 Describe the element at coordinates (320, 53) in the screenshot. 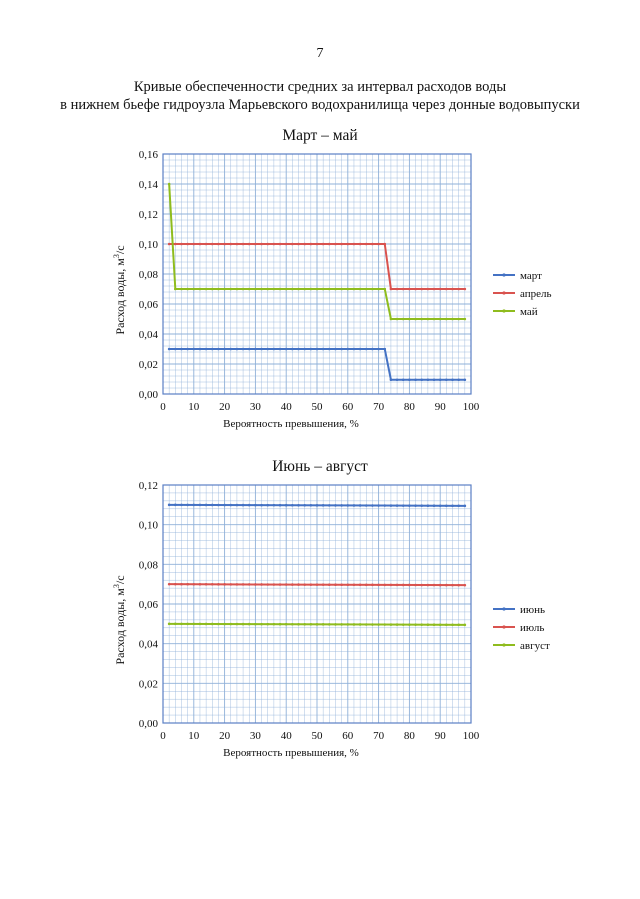

I see `page-number: 7` at that location.